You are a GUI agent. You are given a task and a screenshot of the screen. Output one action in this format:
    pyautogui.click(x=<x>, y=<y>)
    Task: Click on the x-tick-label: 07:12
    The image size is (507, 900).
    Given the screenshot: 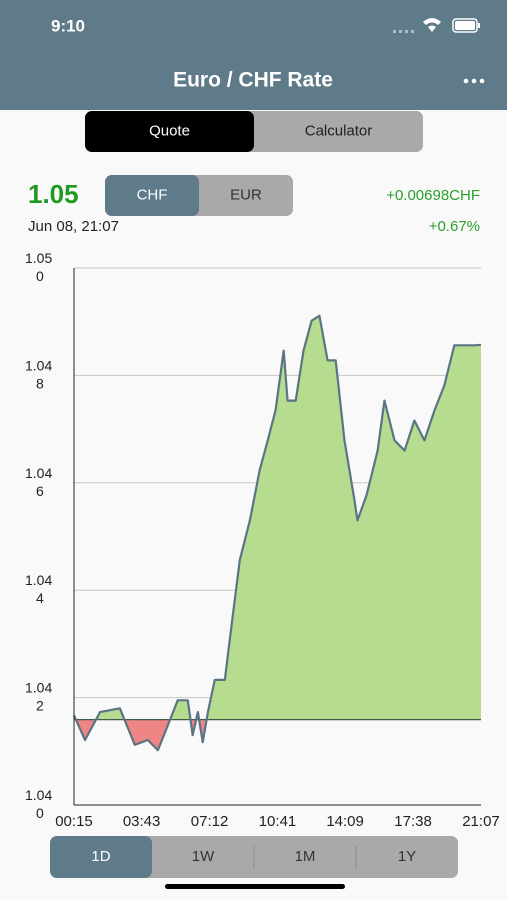 What is the action you would take?
    pyautogui.click(x=210, y=821)
    